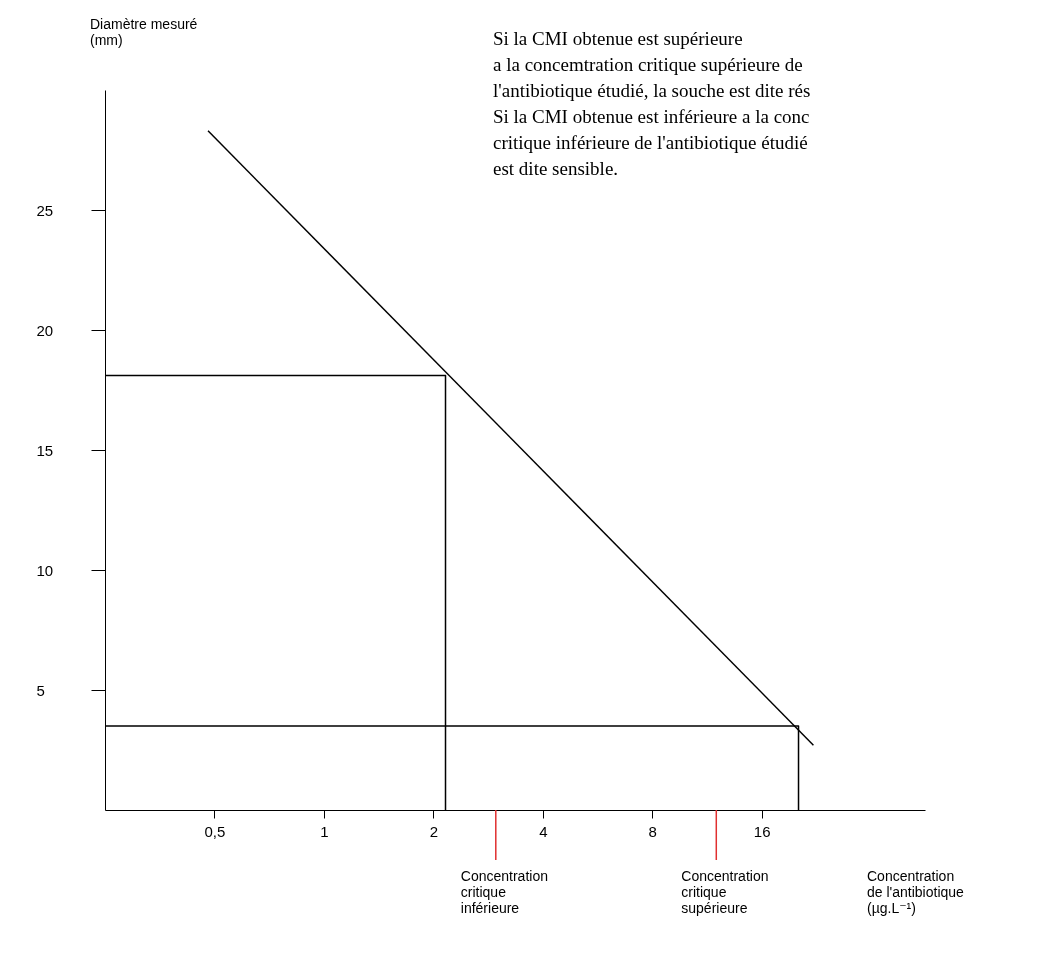 The width and height of the screenshot is (1045, 956). Describe the element at coordinates (652, 103) in the screenshot. I see `annotation: Si la CMI obtenue est supérieure a la concemtration critique supérieure de l'antibiotique étudié, la souche est dite rés Si la CMI obtenue est inférieure a la conc critique inférieure de l'antibiotique étudié est dite sensible.` at that location.